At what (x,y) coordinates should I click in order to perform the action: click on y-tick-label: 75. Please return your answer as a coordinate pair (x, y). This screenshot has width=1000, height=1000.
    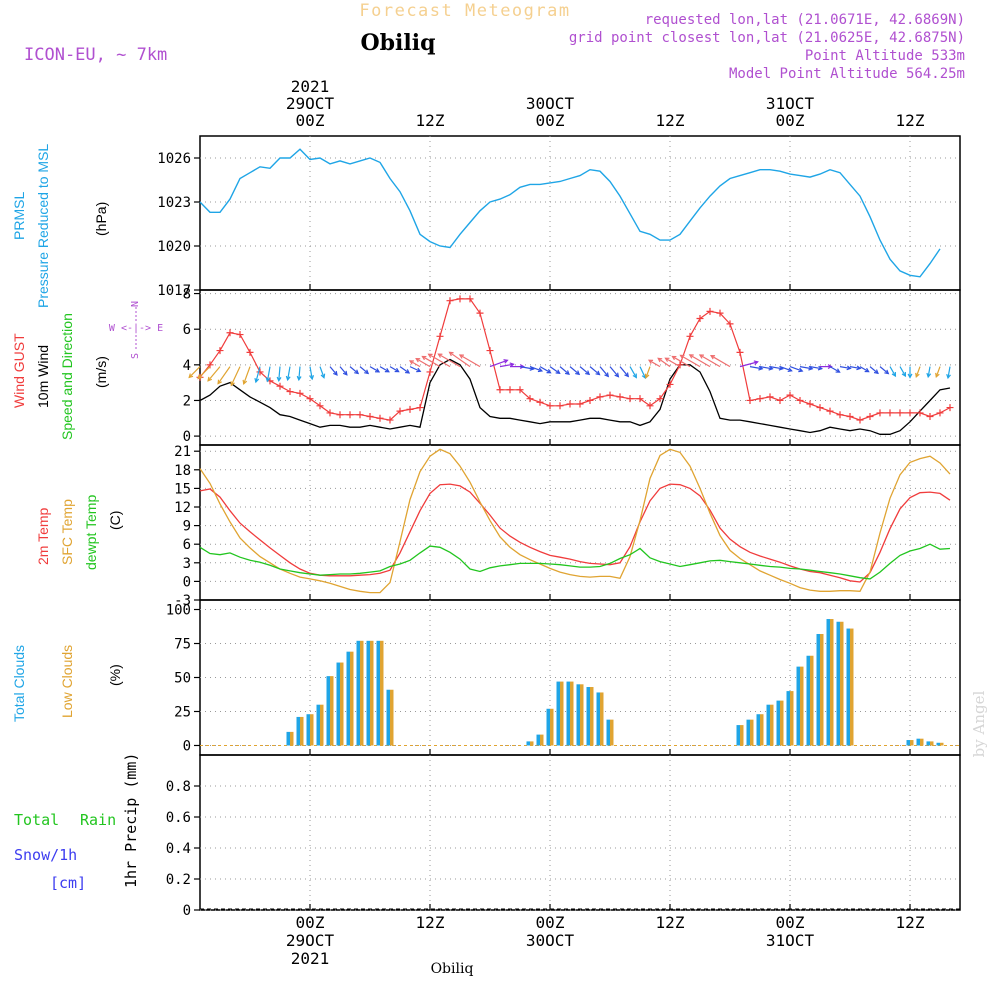
    Looking at the image, I should click on (182, 645).